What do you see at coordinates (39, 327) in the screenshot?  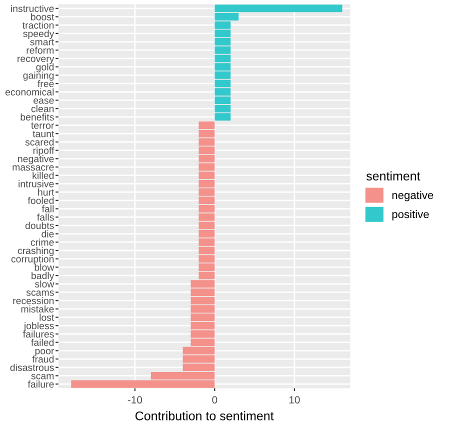 I see `y-tick-label: jobless` at bounding box center [39, 327].